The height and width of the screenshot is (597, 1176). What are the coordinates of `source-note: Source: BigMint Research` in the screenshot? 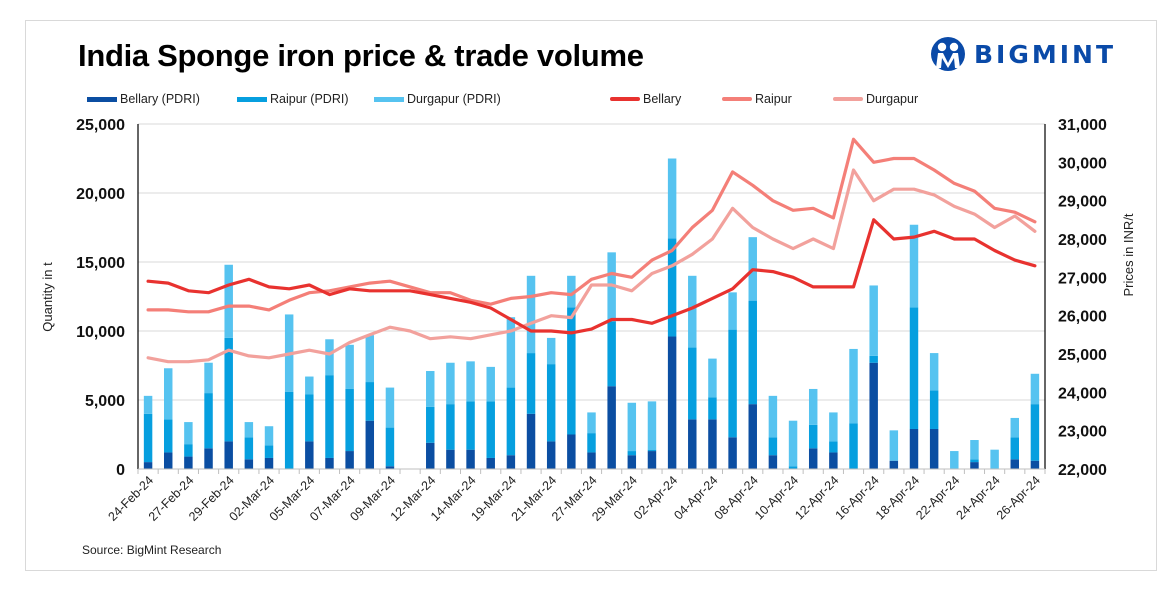 It's located at (152, 550).